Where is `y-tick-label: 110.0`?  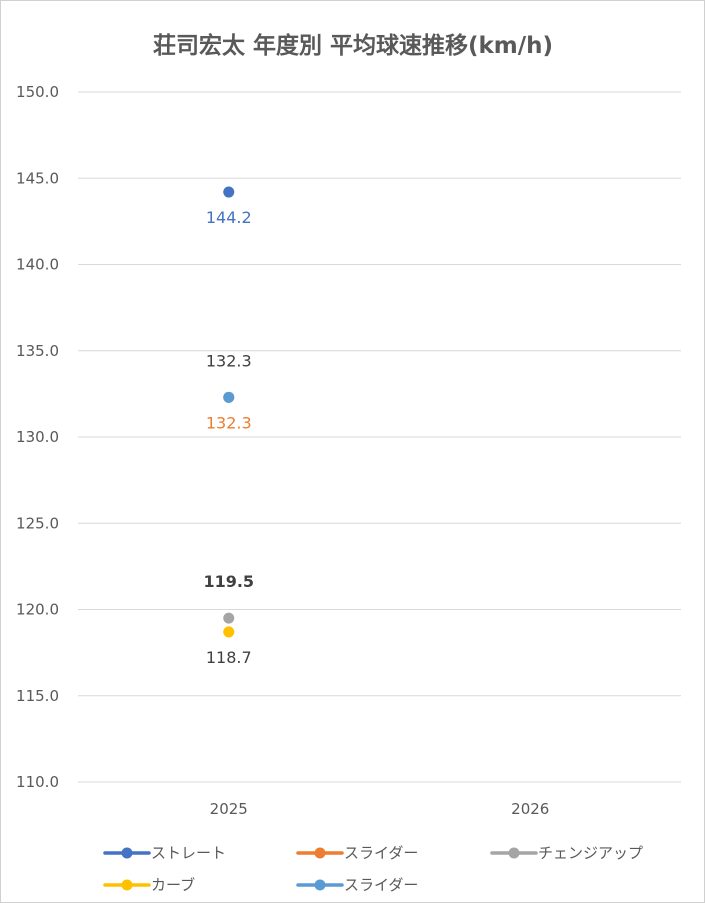 y-tick-label: 110.0 is located at coordinates (37, 782).